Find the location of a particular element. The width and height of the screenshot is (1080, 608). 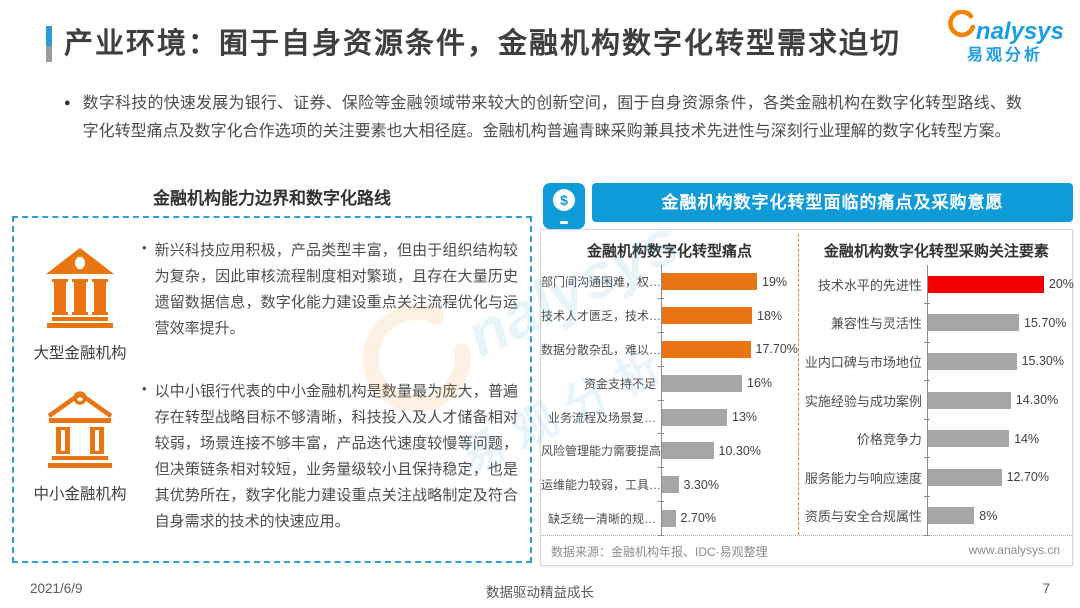

right-section-header: $ 金融机构数字化转型面临的痛点及采购意愿 is located at coordinates (808, 206).